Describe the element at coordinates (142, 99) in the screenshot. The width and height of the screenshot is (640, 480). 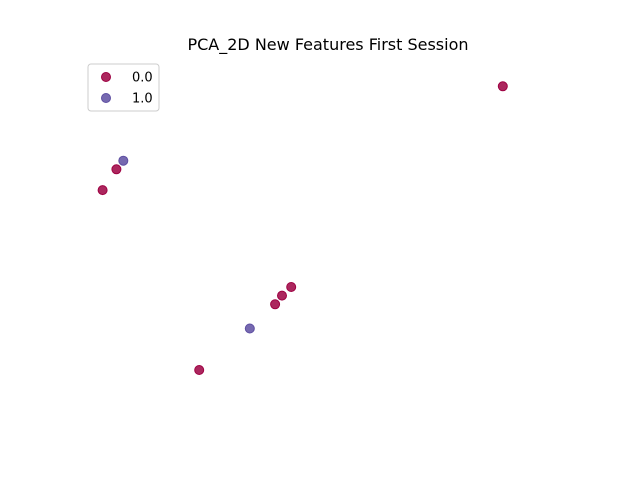
I see `legend-label-1: 1.0` at that location.